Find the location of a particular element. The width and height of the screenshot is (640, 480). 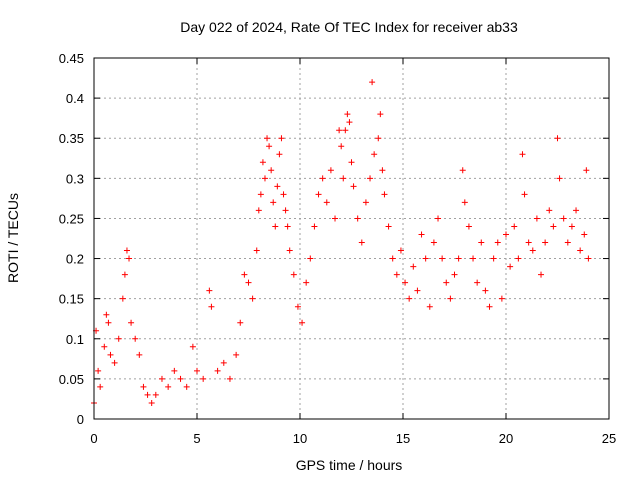

x-tick-label: 5 is located at coordinates (196, 438).